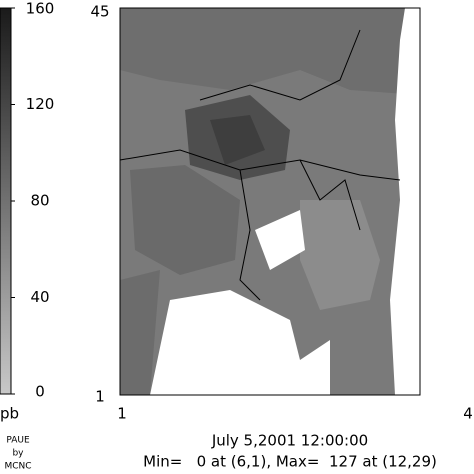  Describe the element at coordinates (40, 104) in the screenshot. I see `colorbar-tick-label: 120` at that location.